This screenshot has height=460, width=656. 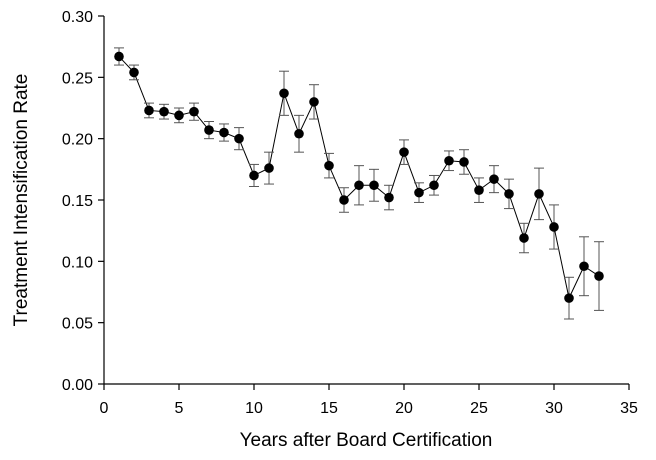 What do you see at coordinates (329, 408) in the screenshot?
I see `x-tick-label: 15` at bounding box center [329, 408].